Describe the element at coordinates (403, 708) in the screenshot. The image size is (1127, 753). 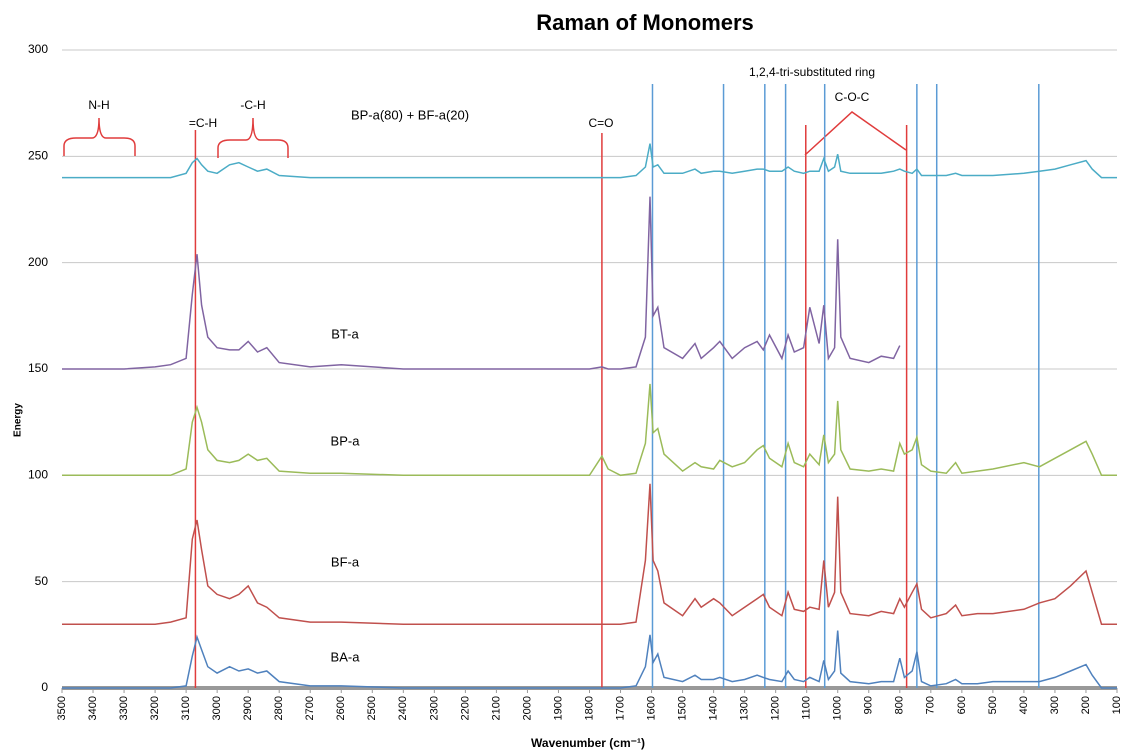
I see `x-tick-label: 2400` at that location.